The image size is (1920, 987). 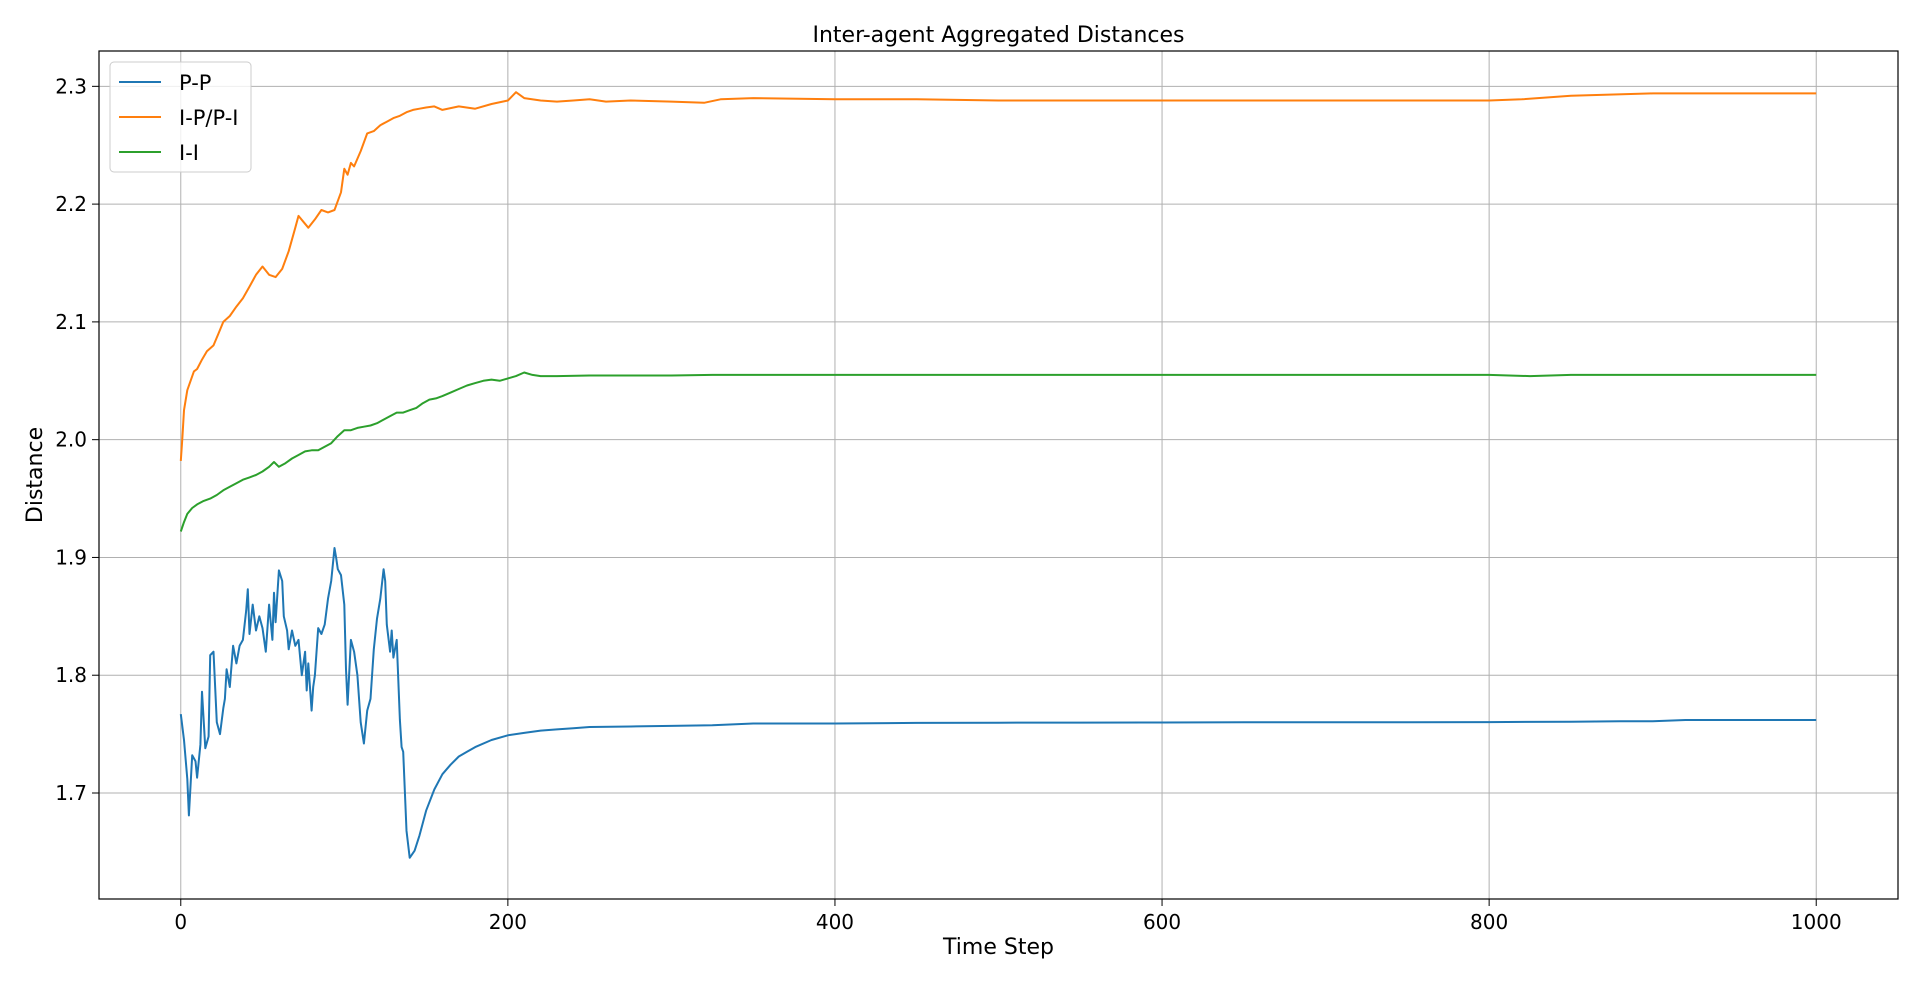 I want to click on legend: P-P I-P/P-I I-I, so click(x=180, y=117).